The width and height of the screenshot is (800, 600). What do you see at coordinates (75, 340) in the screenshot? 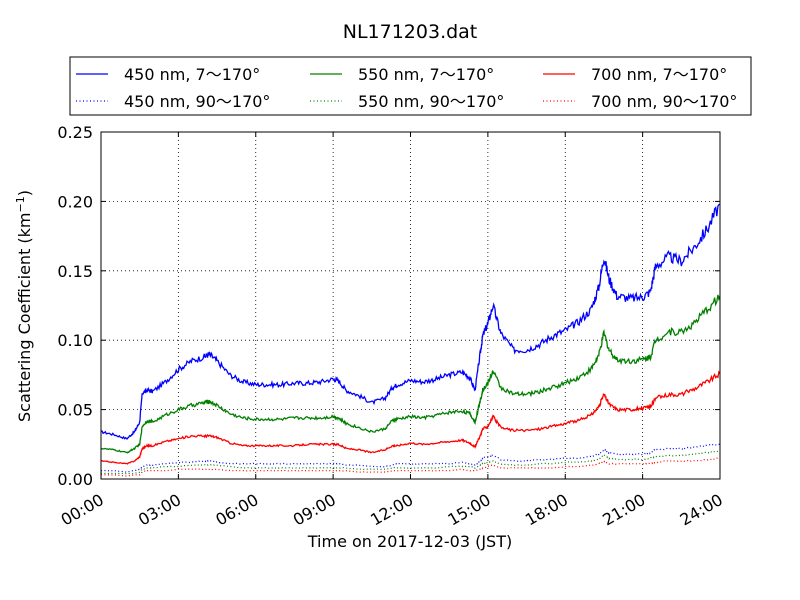
I see `y-tick-label: 0.10` at bounding box center [75, 340].